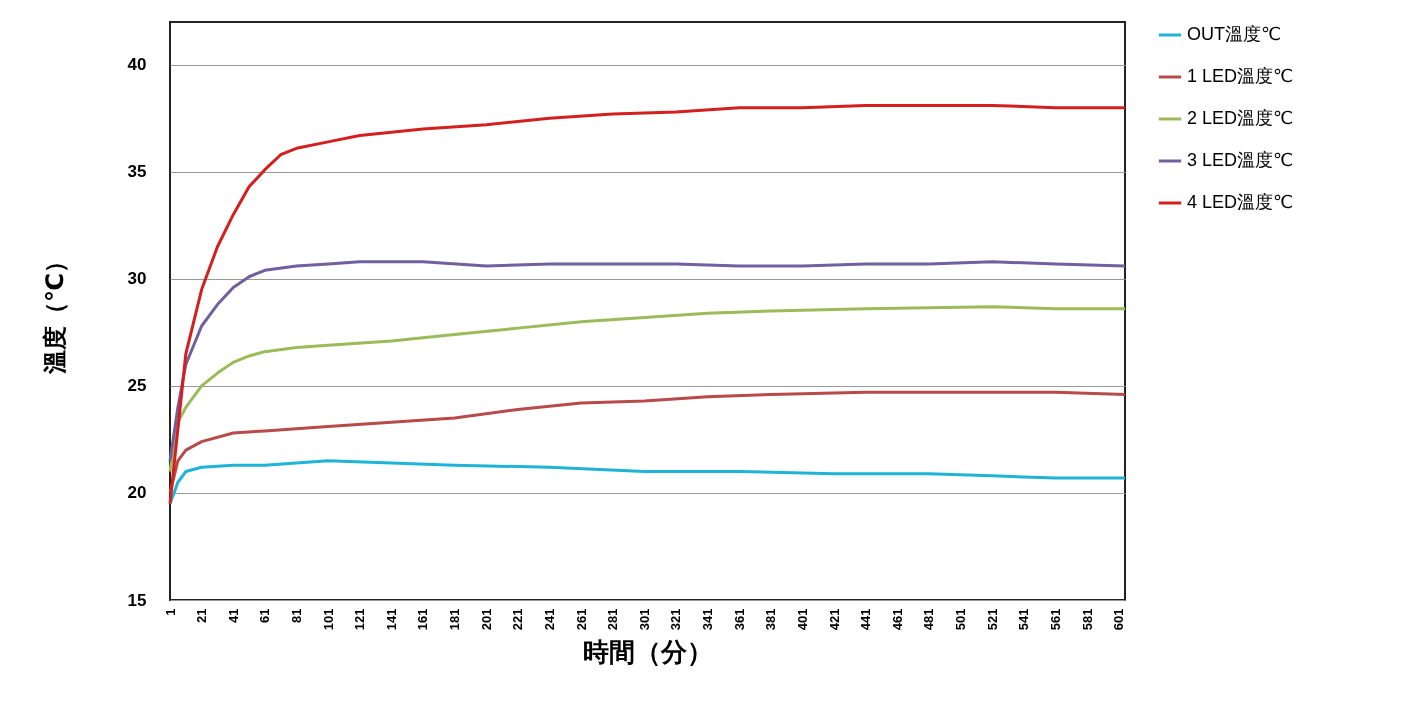 Image resolution: width=1423 pixels, height=726 pixels. I want to click on x-tick-label: 261, so click(581, 619).